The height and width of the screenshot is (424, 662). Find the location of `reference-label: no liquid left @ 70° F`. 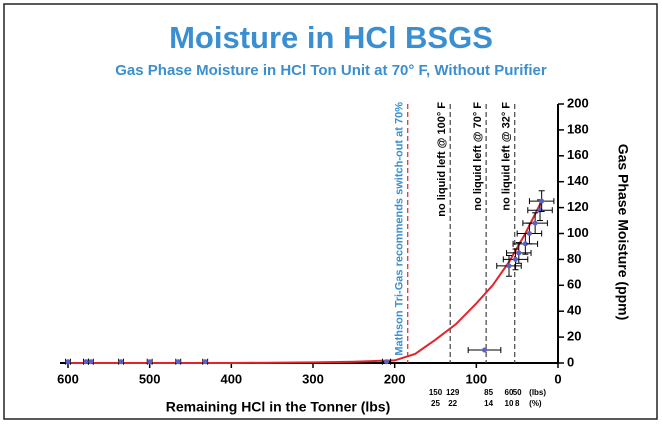

reference-label: no liquid left @ 70° F is located at coordinates (478, 156).